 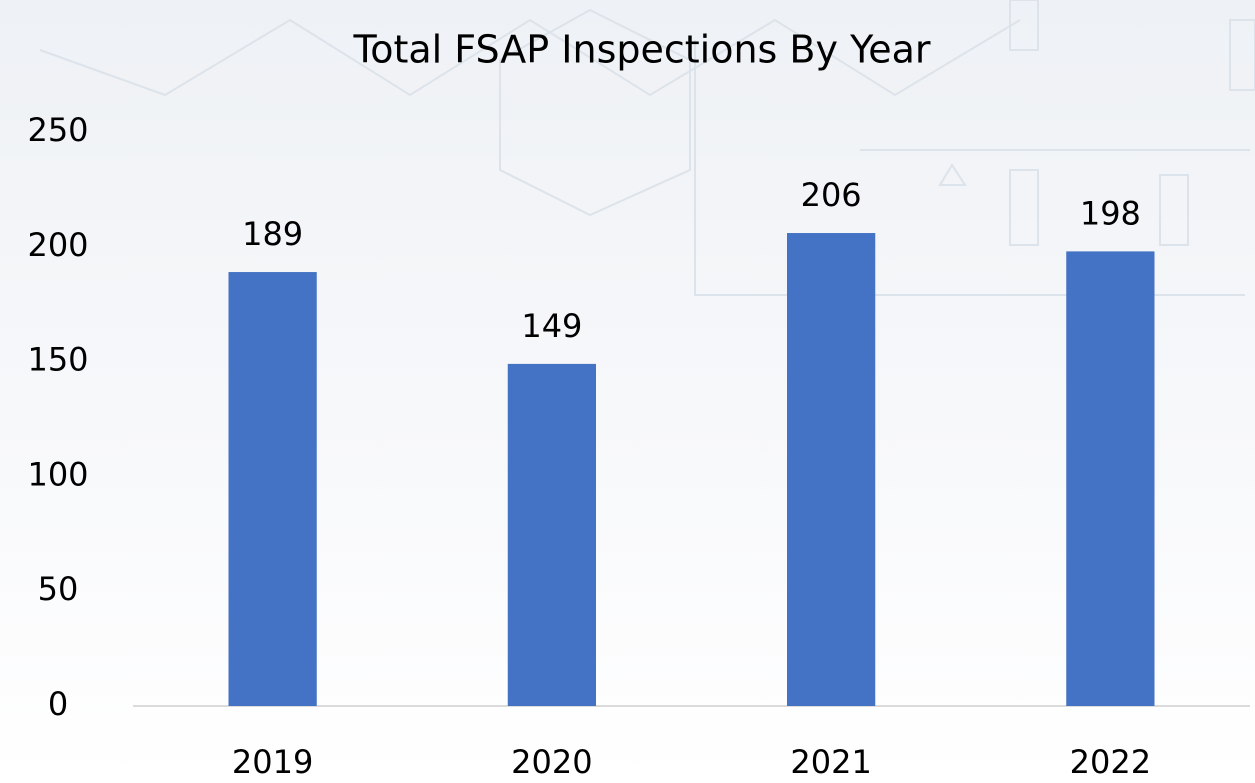 What do you see at coordinates (1110, 213) in the screenshot?
I see `data-label: 198` at bounding box center [1110, 213].